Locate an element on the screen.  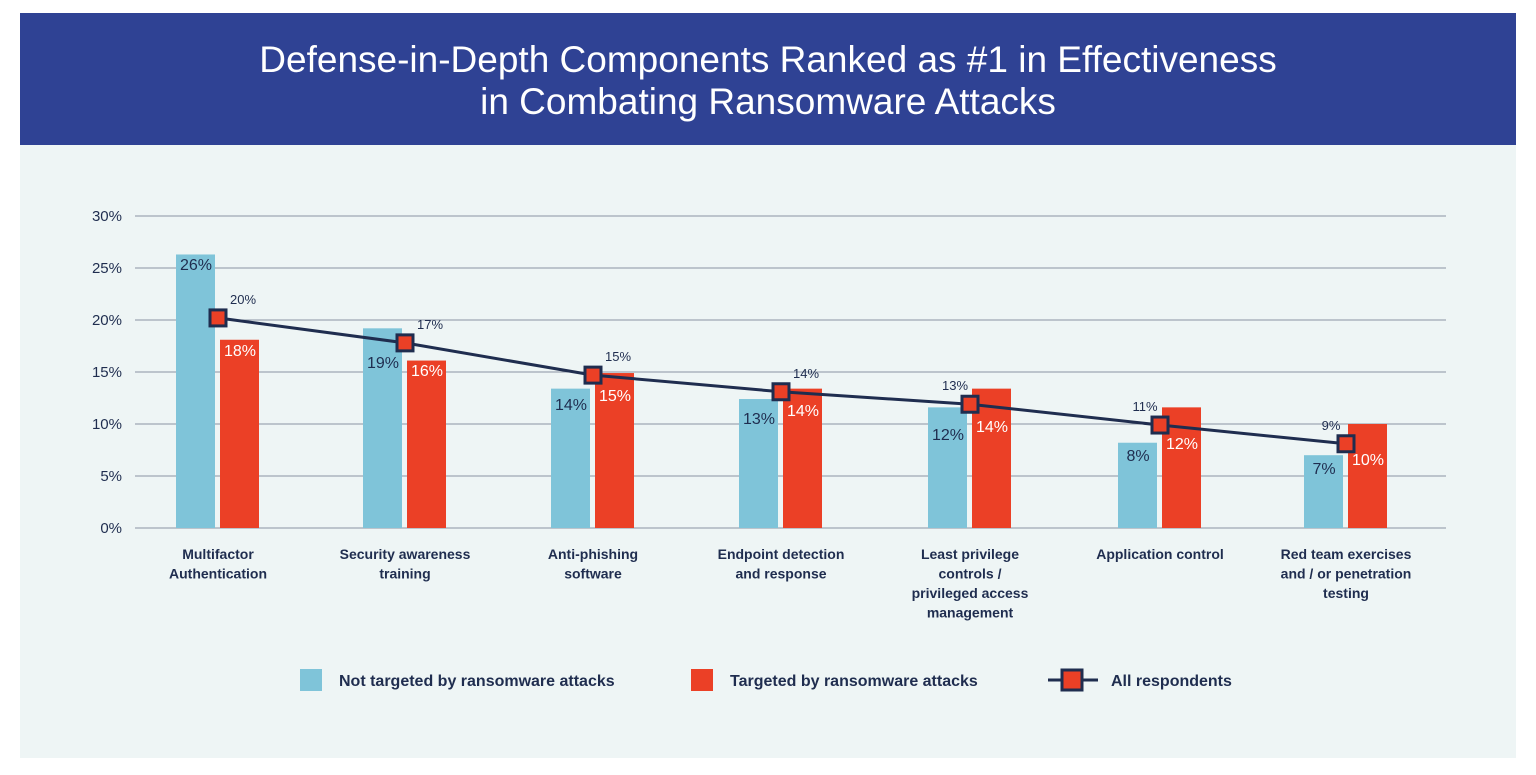
category-label: Least privilege is located at coordinates (970, 554).